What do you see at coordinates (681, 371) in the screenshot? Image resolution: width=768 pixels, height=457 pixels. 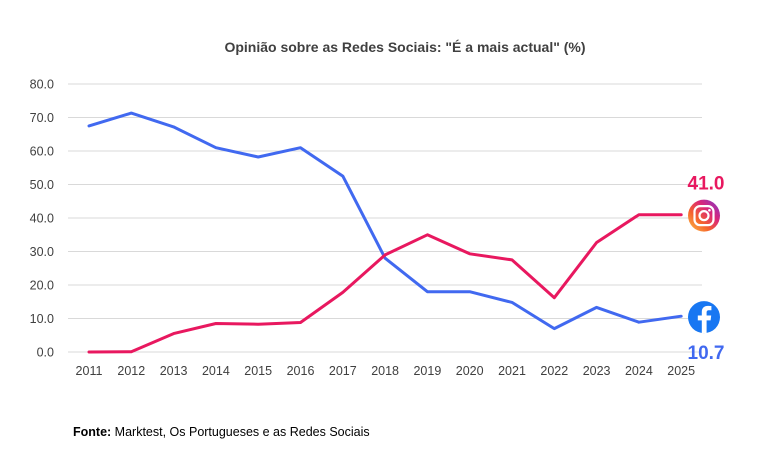 I see `x-tick-label: 2025` at bounding box center [681, 371].